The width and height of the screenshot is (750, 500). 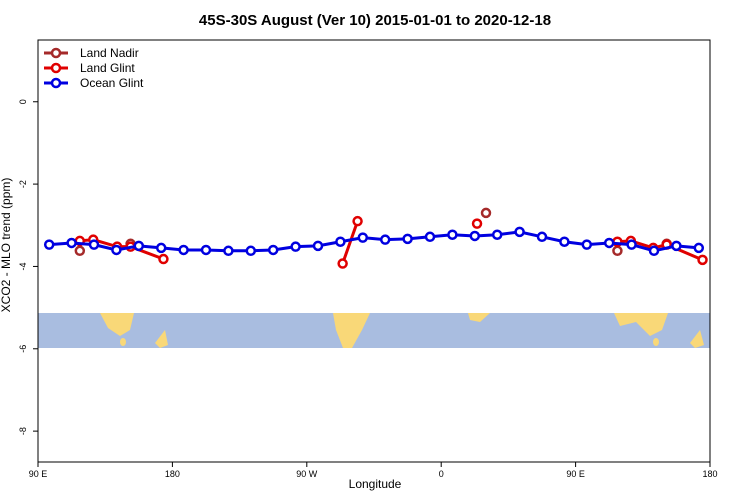 What do you see at coordinates (441, 474) in the screenshot?
I see `x-tick-label: 0` at bounding box center [441, 474].